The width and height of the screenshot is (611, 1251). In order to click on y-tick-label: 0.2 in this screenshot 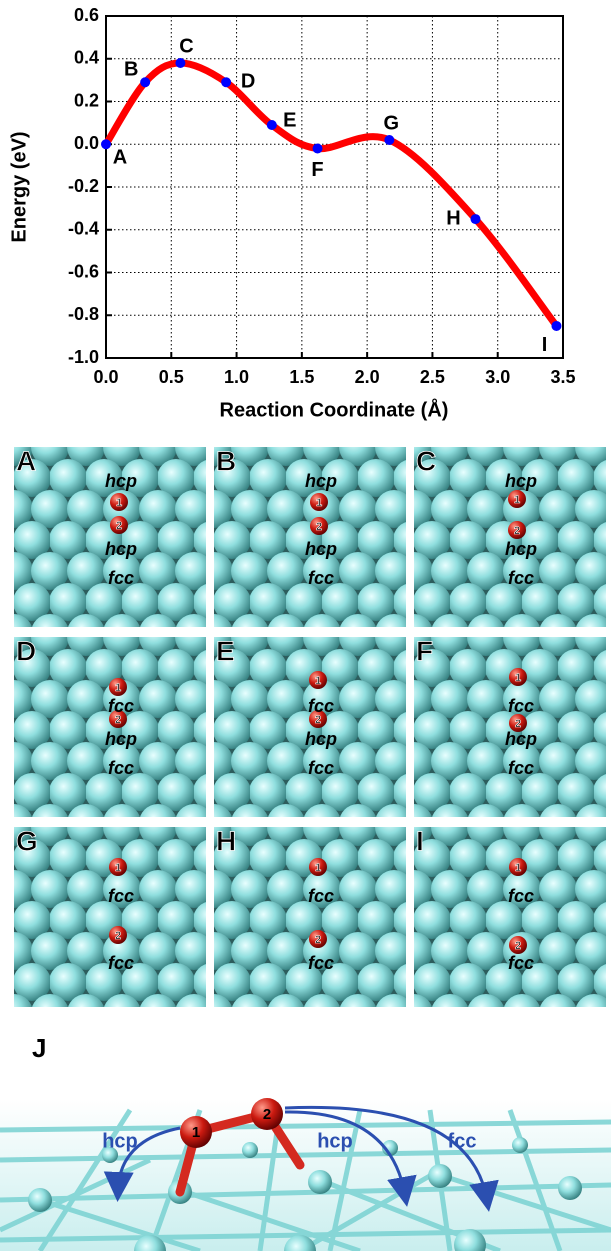, I will do `click(86, 100)`.